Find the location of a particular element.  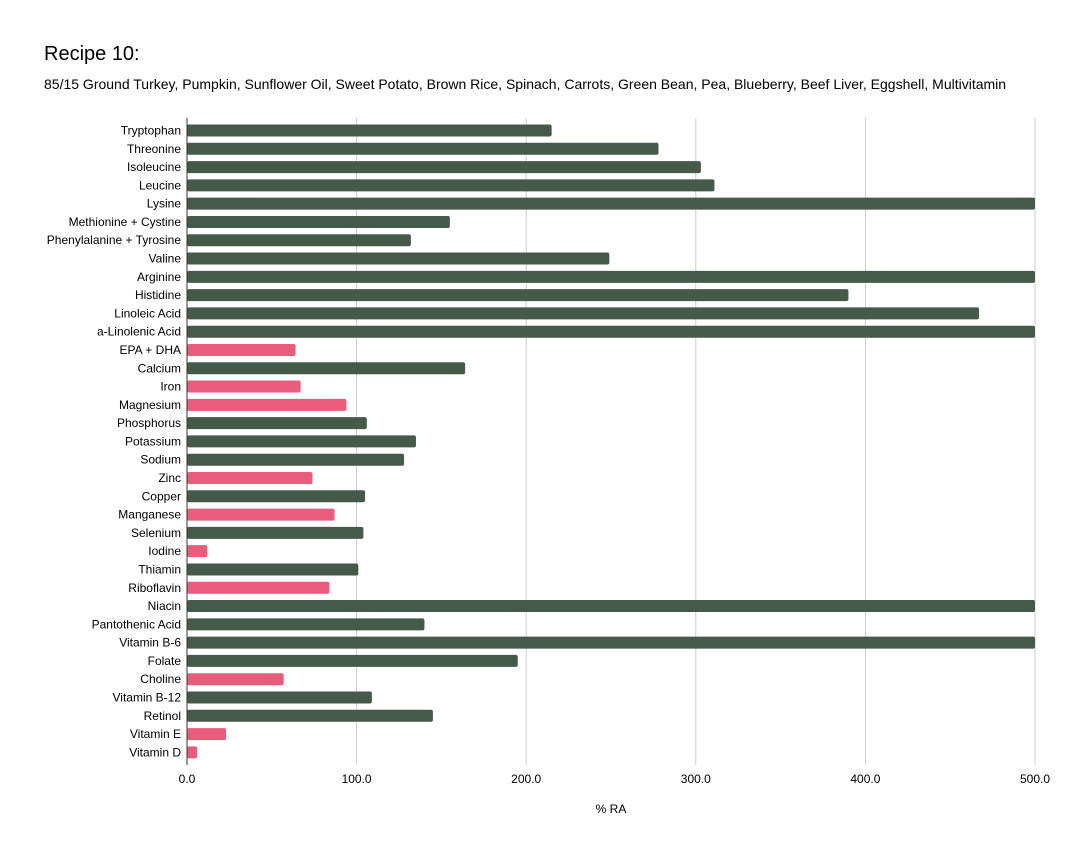

category-label: Phosphorus is located at coordinates (149, 423).